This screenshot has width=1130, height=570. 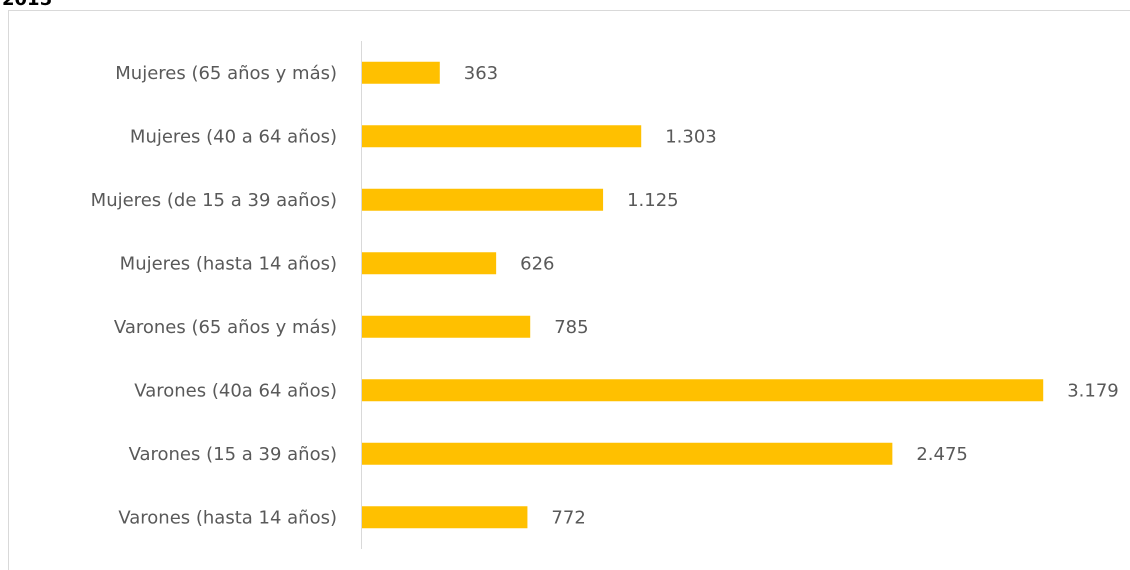 What do you see at coordinates (568, 517) in the screenshot?
I see `data-label: 772` at bounding box center [568, 517].